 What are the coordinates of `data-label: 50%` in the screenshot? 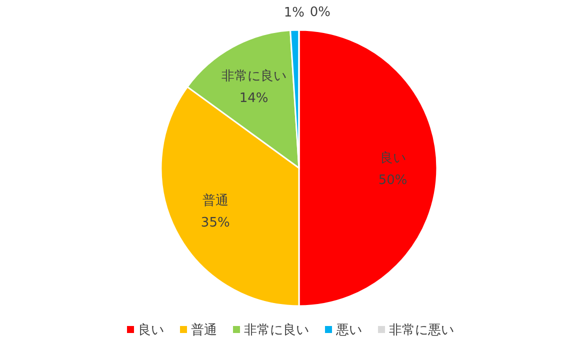 It's located at (393, 180).